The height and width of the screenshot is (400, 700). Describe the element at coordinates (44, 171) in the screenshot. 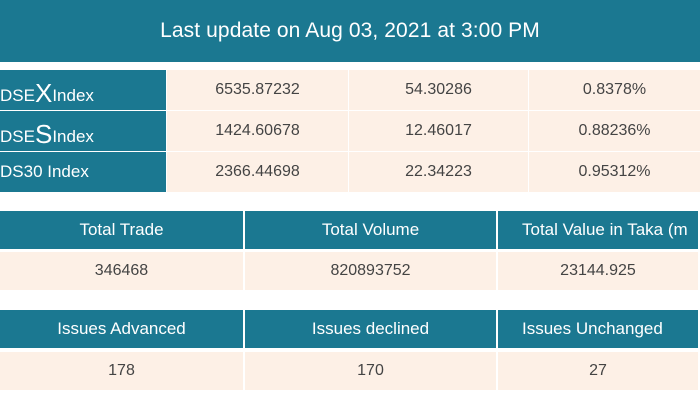

I see `index-label-prefix: DS30 Index` at that location.